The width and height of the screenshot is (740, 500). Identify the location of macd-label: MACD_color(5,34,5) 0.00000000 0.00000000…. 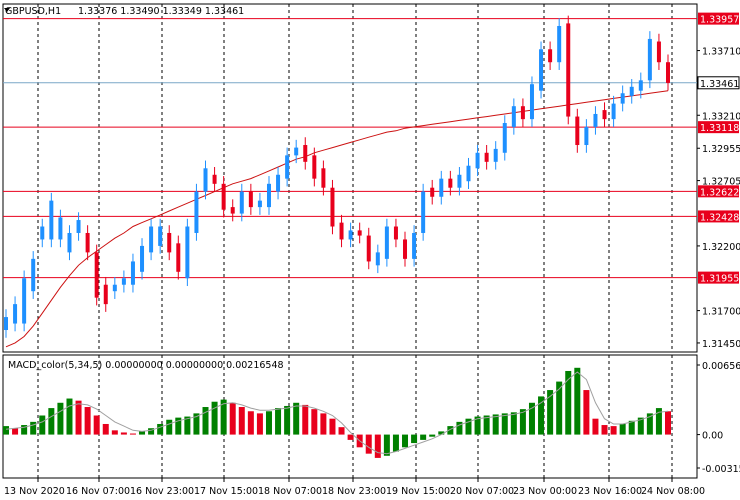
(146, 365).